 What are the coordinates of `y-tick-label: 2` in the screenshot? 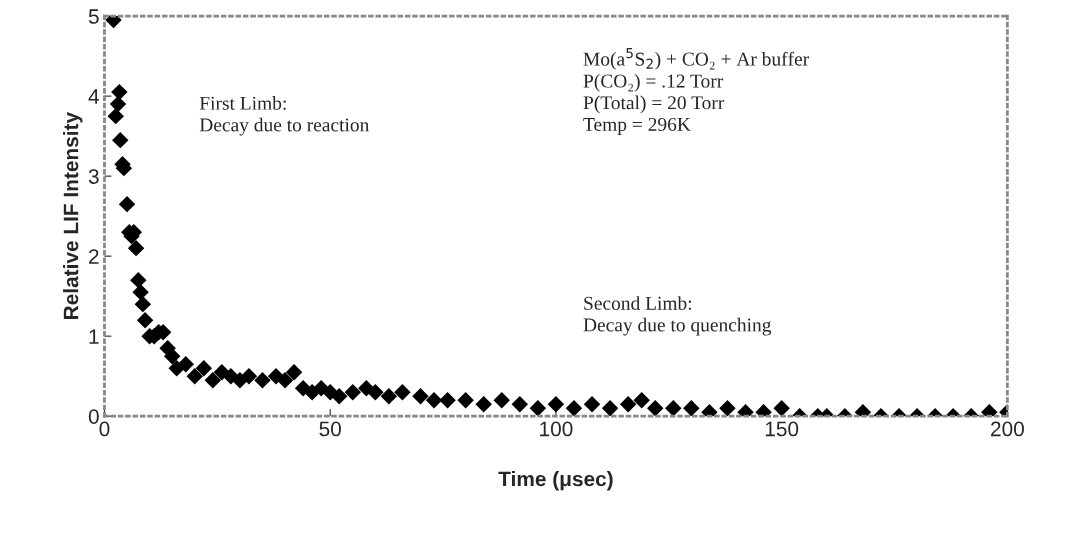 It's located at (94, 256).